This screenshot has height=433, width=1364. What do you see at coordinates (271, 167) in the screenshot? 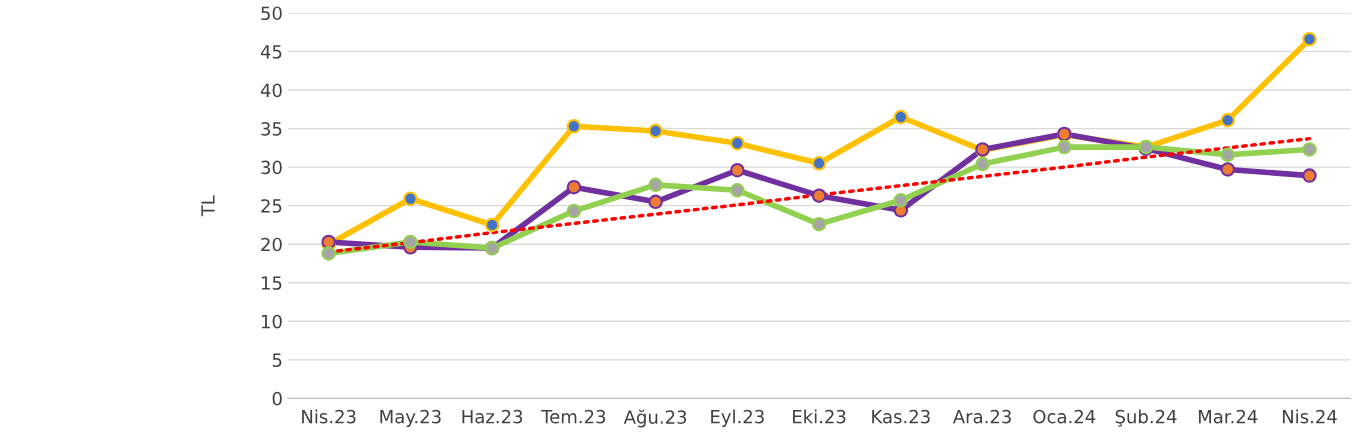
I see `y-tick-label: 30` at bounding box center [271, 167].